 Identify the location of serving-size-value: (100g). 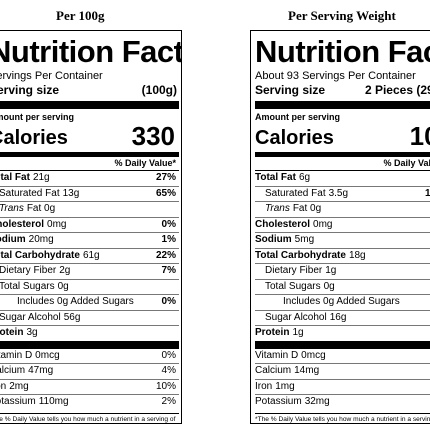
(159, 90).